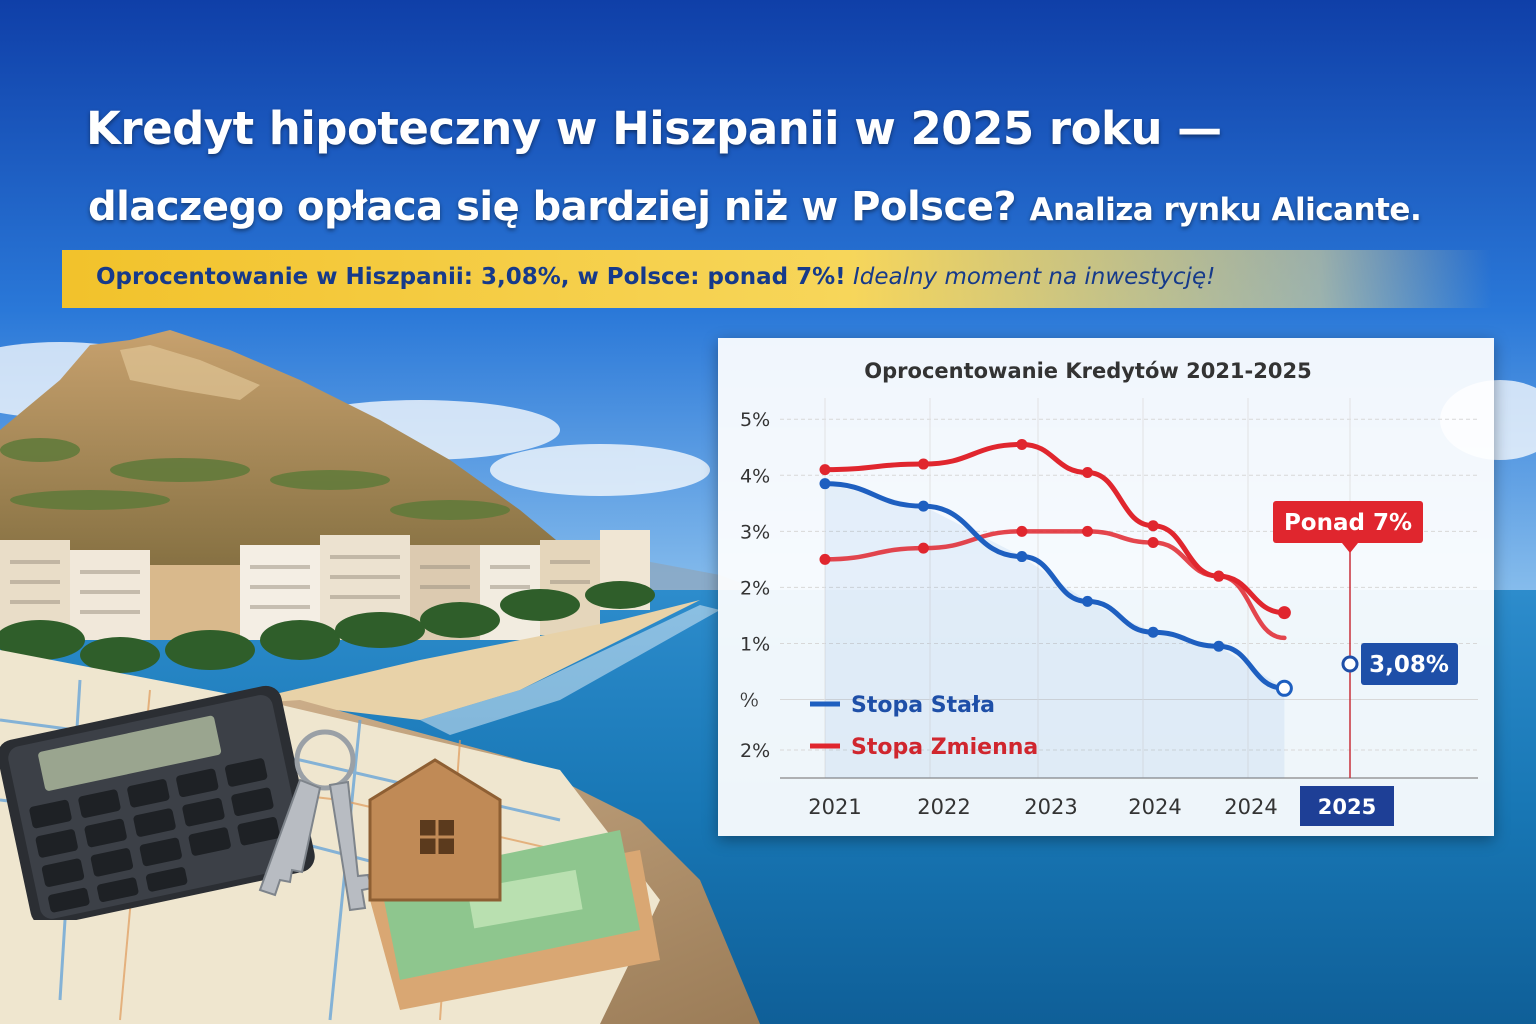  I want to click on legend-label-stopa-zmienna: Stopa Zmienna, so click(944, 747).